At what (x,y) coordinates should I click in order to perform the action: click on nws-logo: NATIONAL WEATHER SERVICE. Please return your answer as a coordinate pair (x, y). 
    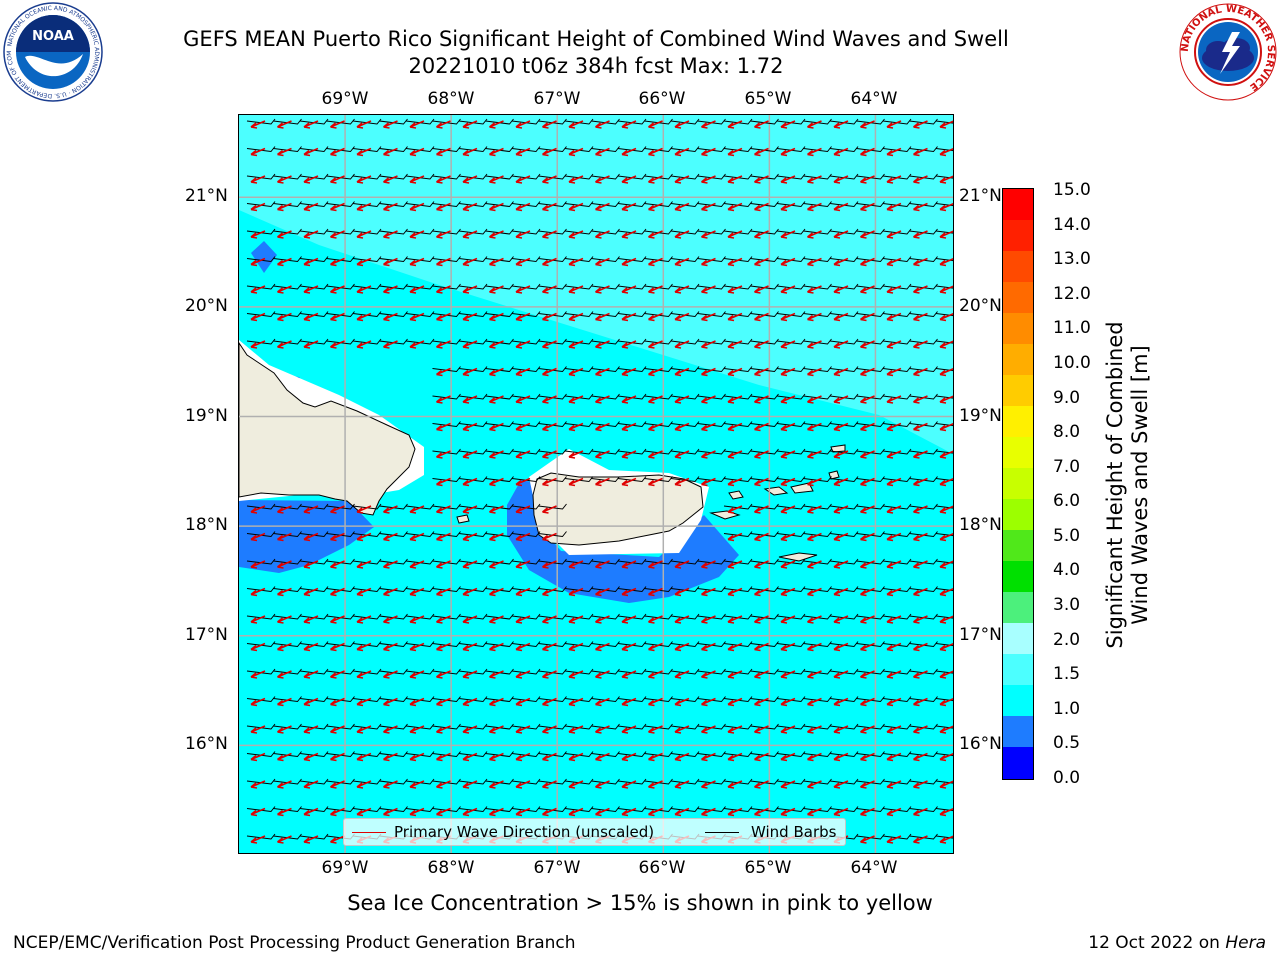
    Looking at the image, I should click on (1228, 52).